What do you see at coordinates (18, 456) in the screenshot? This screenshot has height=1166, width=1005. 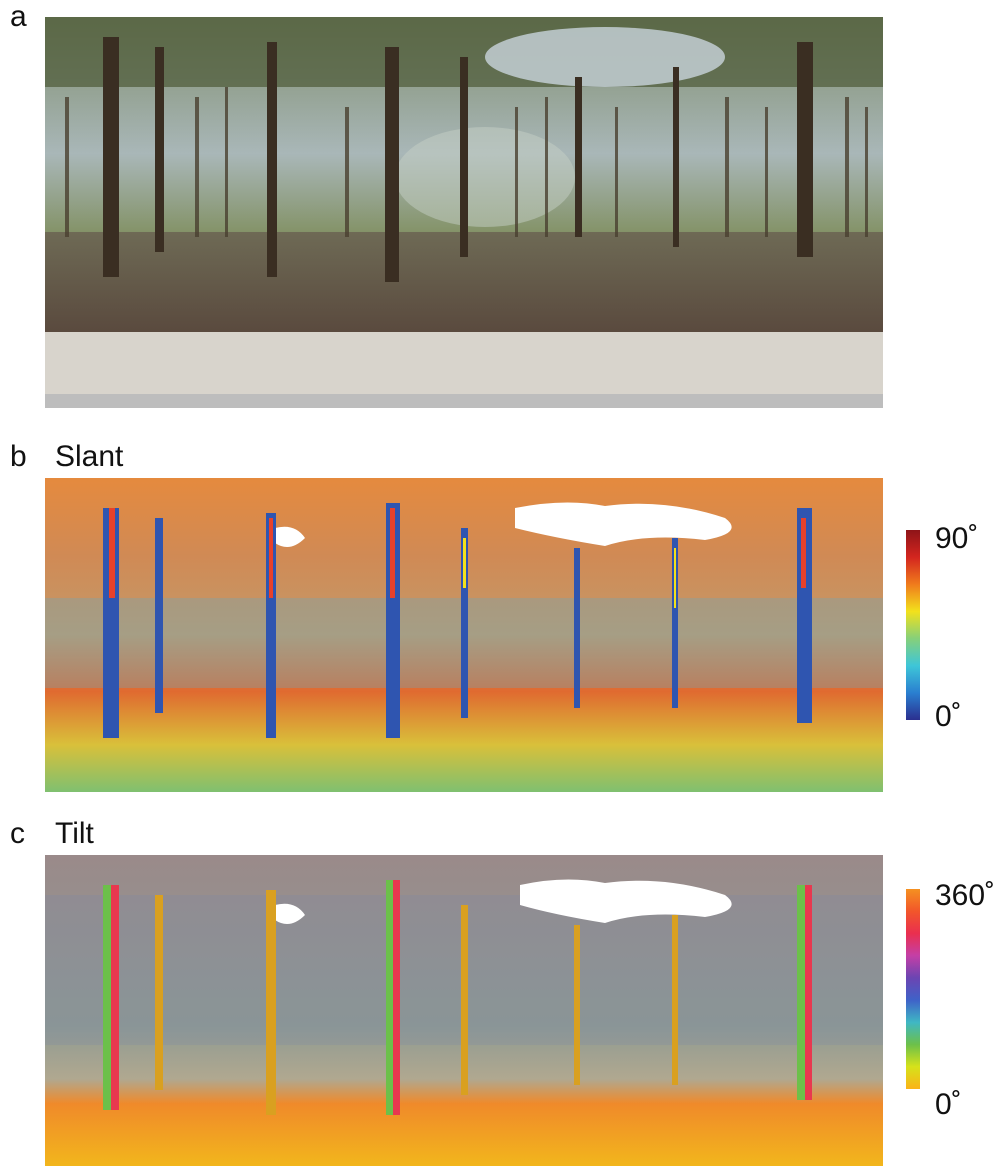 I see `panel-letter-b: b` at bounding box center [18, 456].